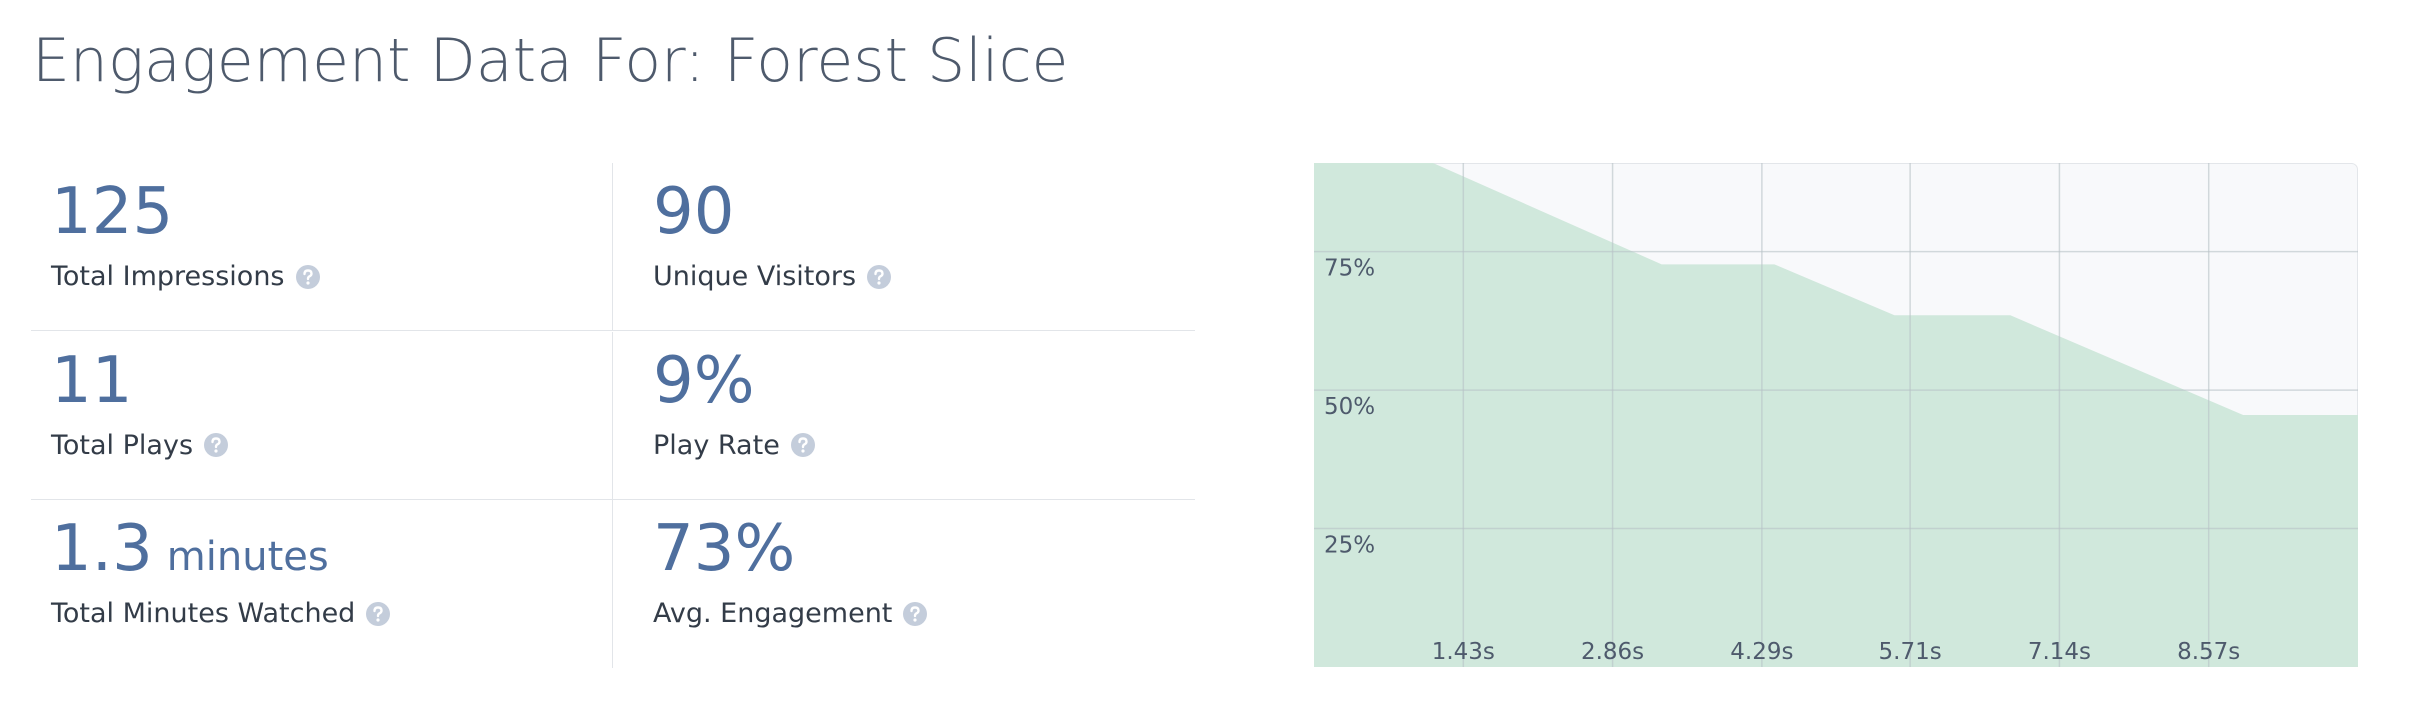 The image size is (2418, 726). I want to click on page-title: Engagement Data For: Forest Slice, so click(550, 61).